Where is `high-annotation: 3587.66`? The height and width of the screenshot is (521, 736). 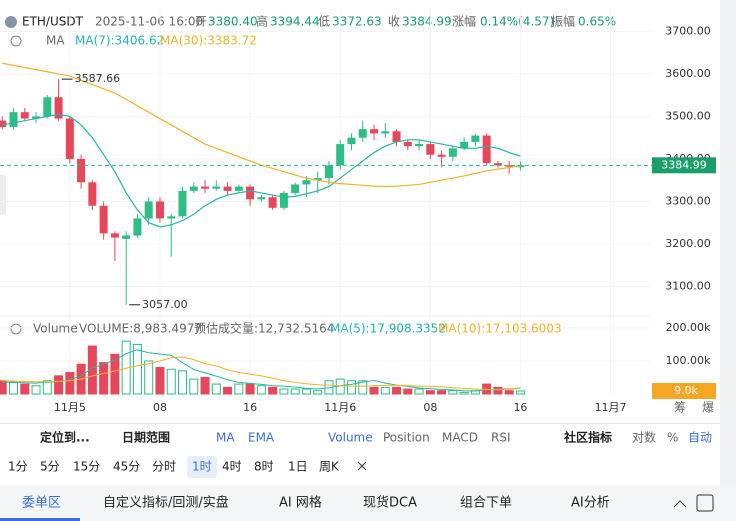
high-annotation: 3587.66 is located at coordinates (98, 78).